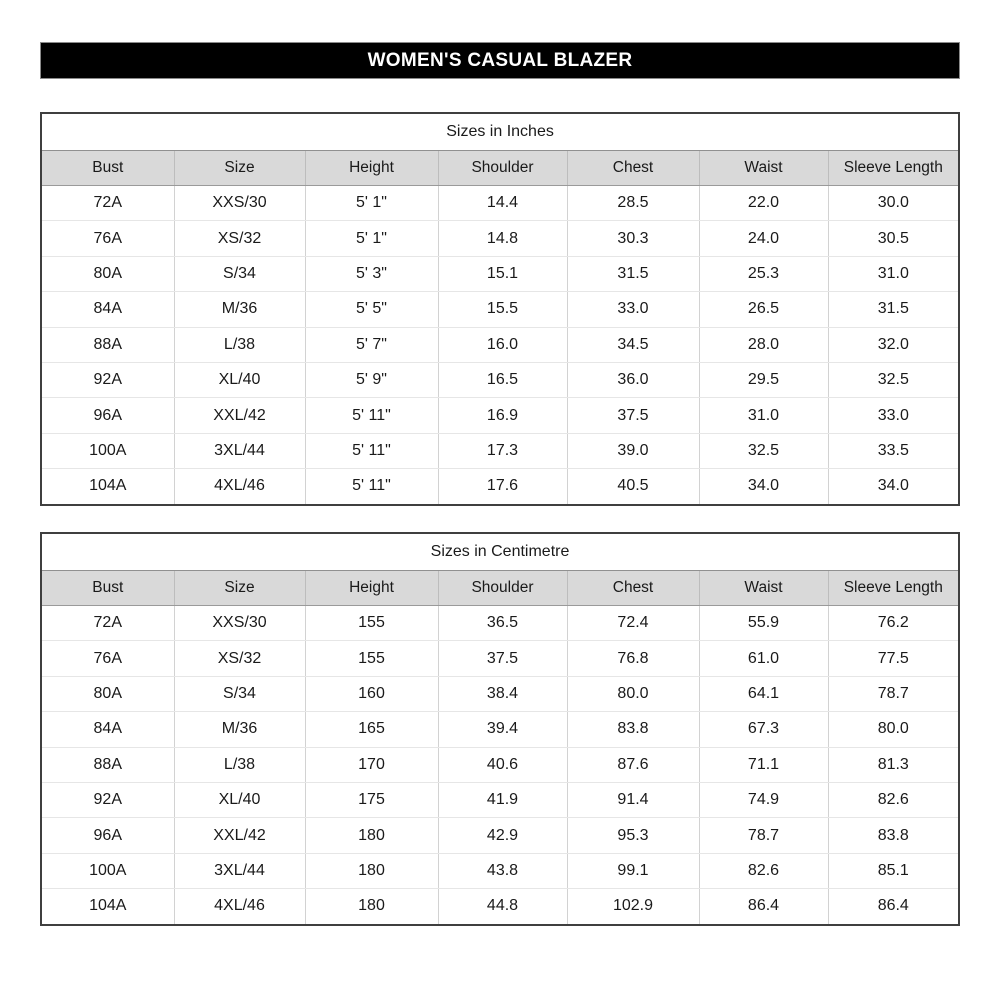 The image size is (1000, 1000). What do you see at coordinates (372, 906) in the screenshot?
I see `cell-height: 180` at bounding box center [372, 906].